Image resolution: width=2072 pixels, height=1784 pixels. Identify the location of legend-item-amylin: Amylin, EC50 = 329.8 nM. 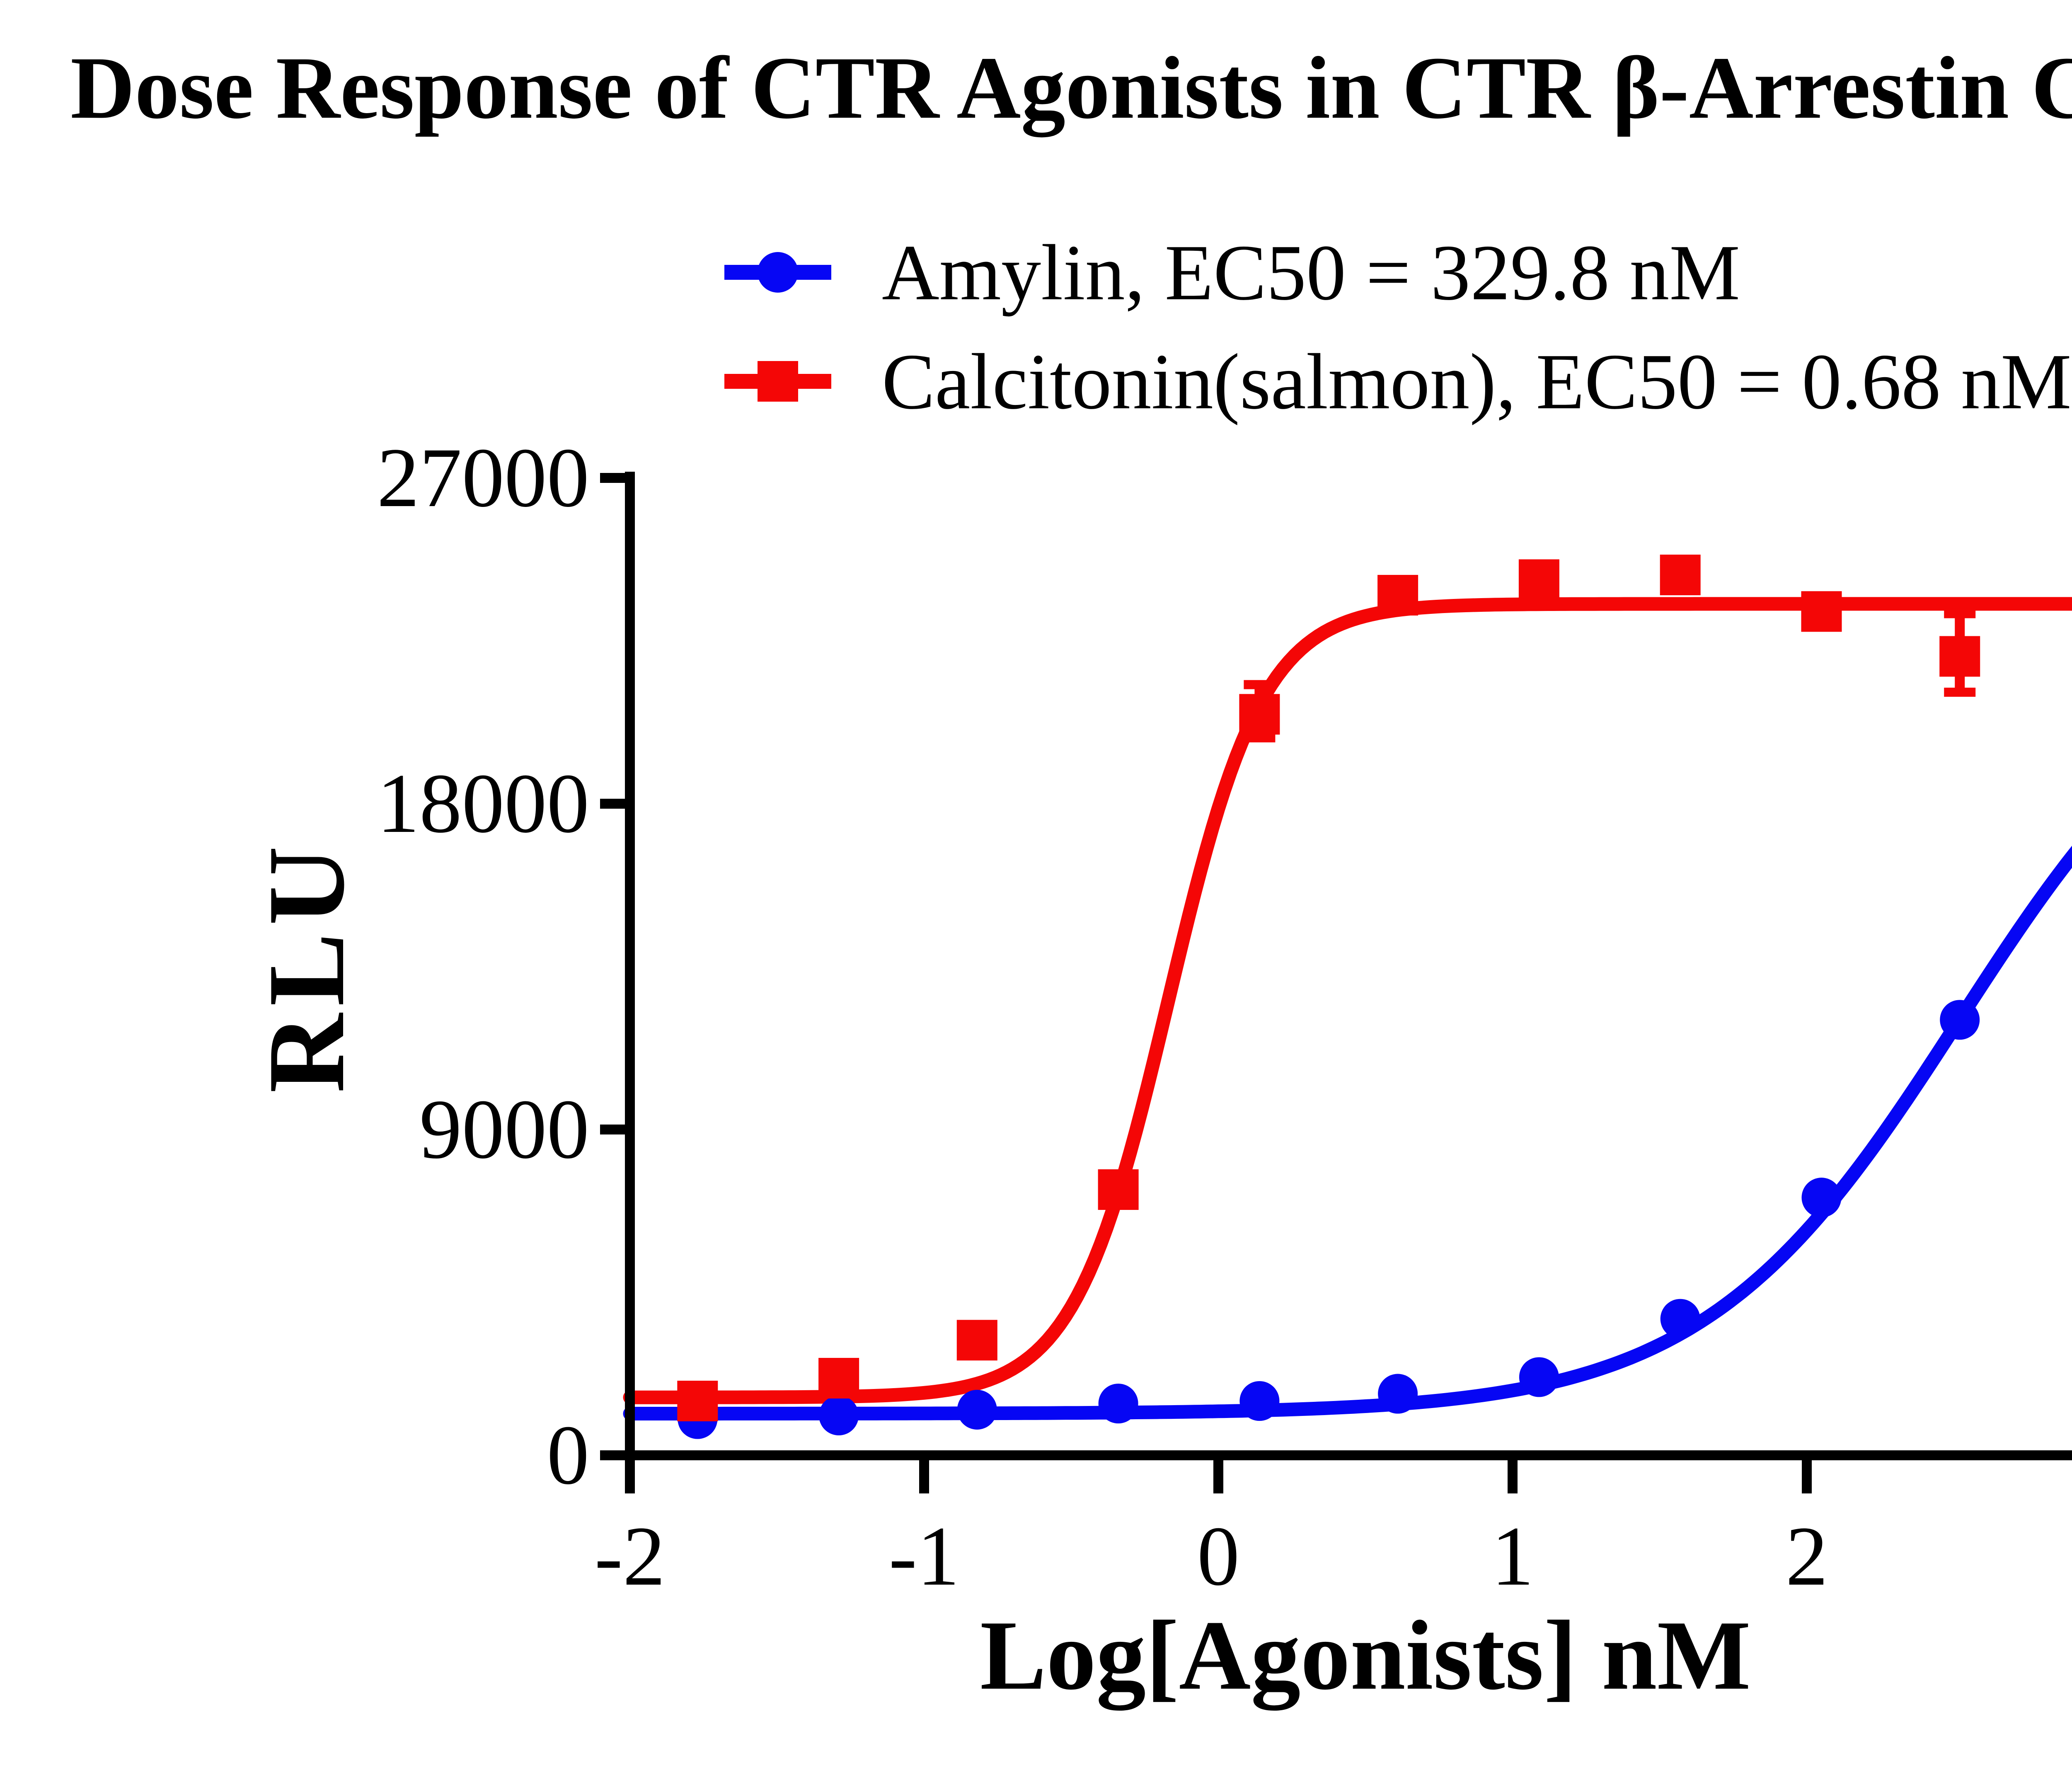
(1232, 272).